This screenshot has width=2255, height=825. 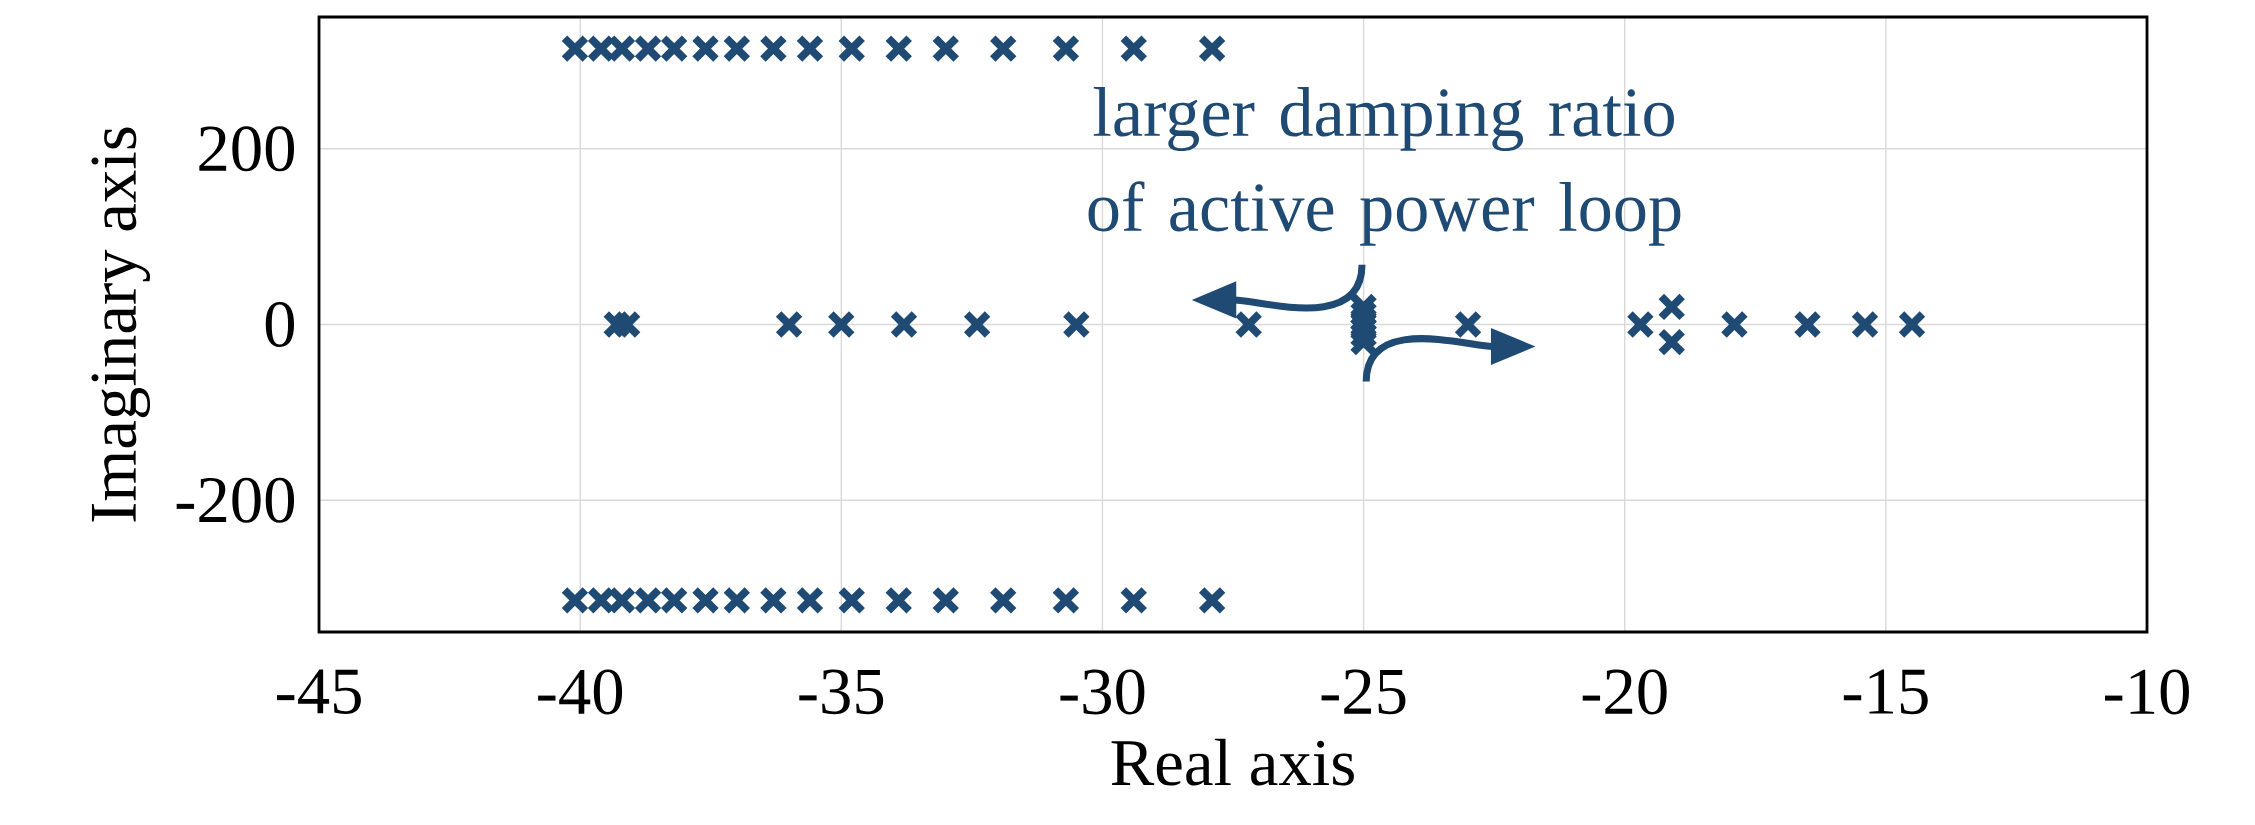 I want to click on x-tick-label: -25, so click(x=1363, y=692).